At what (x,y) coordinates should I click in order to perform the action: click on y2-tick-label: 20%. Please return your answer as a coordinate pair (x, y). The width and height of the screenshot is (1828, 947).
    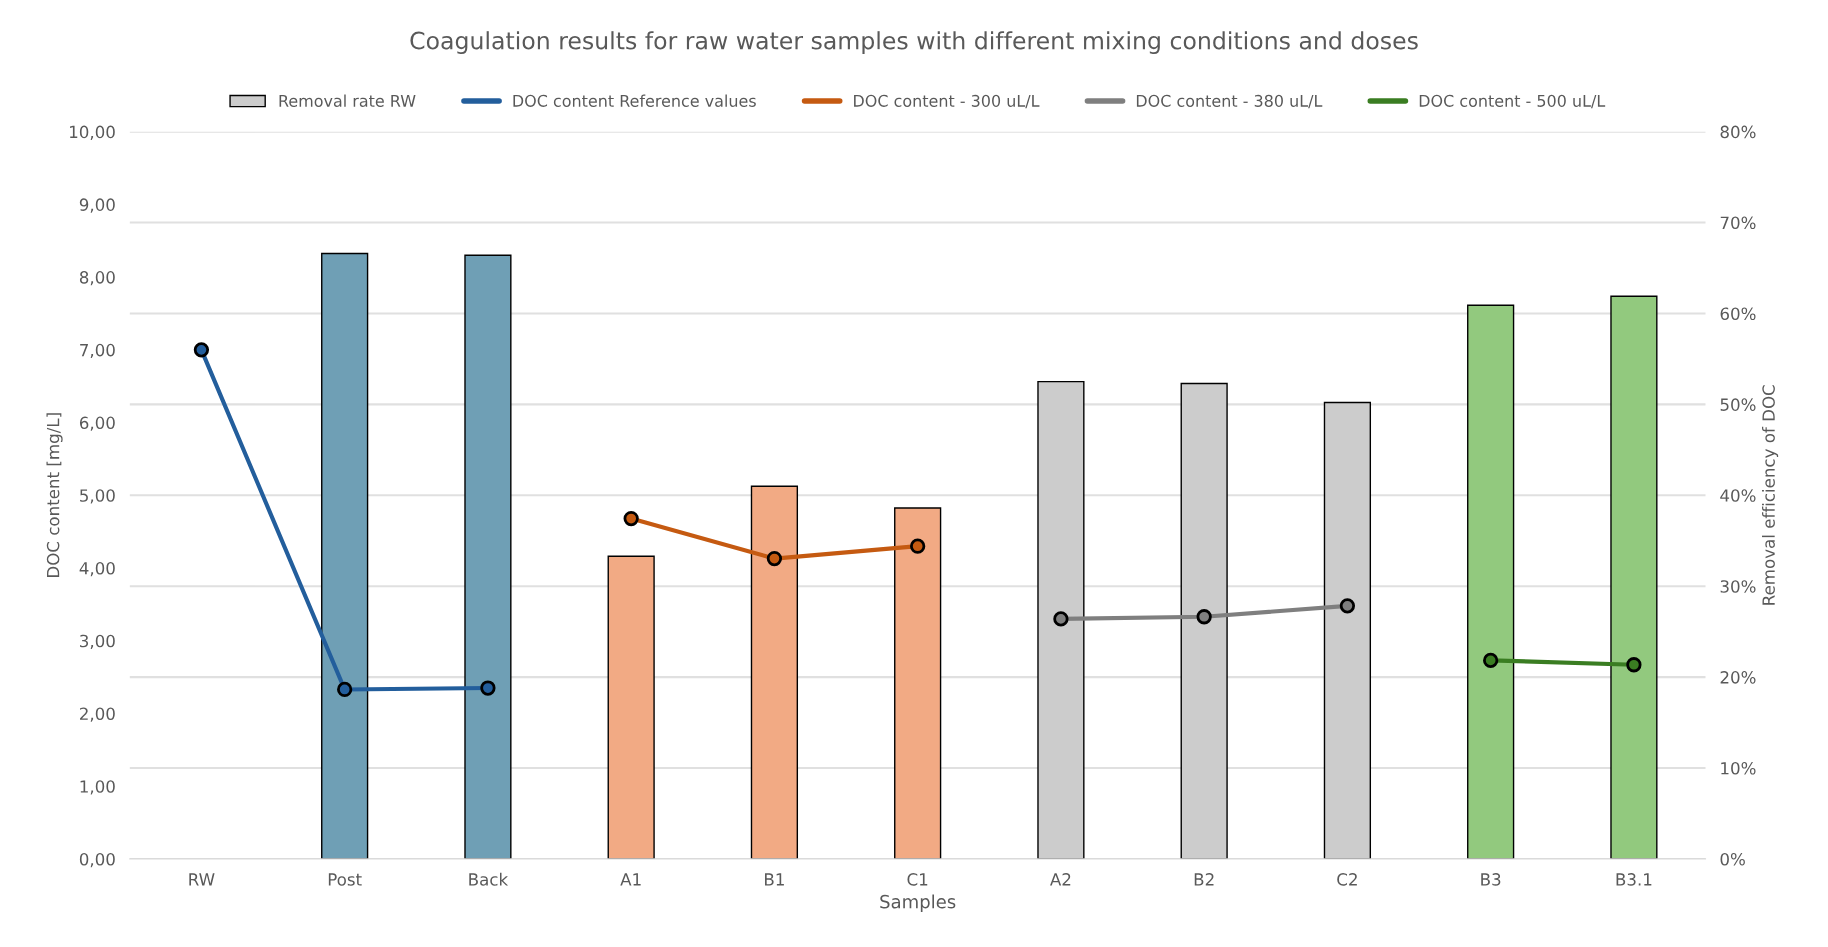
    Looking at the image, I should click on (1738, 677).